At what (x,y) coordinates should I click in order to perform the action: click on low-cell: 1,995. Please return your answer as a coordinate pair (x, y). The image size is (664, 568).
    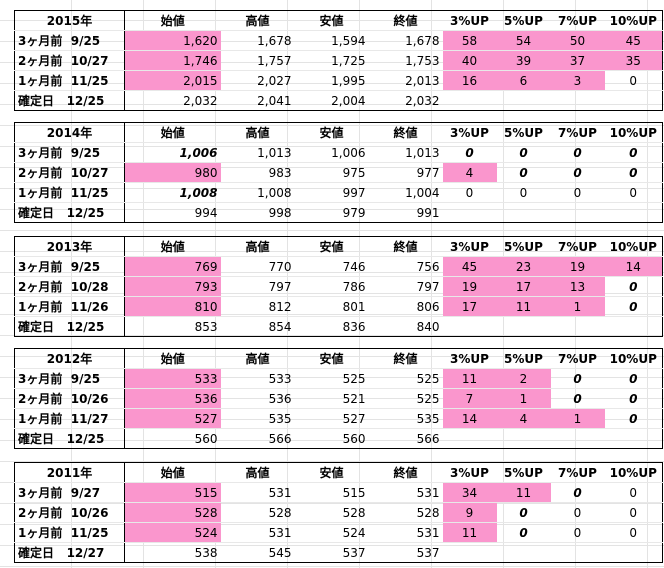
    Looking at the image, I should click on (331, 80).